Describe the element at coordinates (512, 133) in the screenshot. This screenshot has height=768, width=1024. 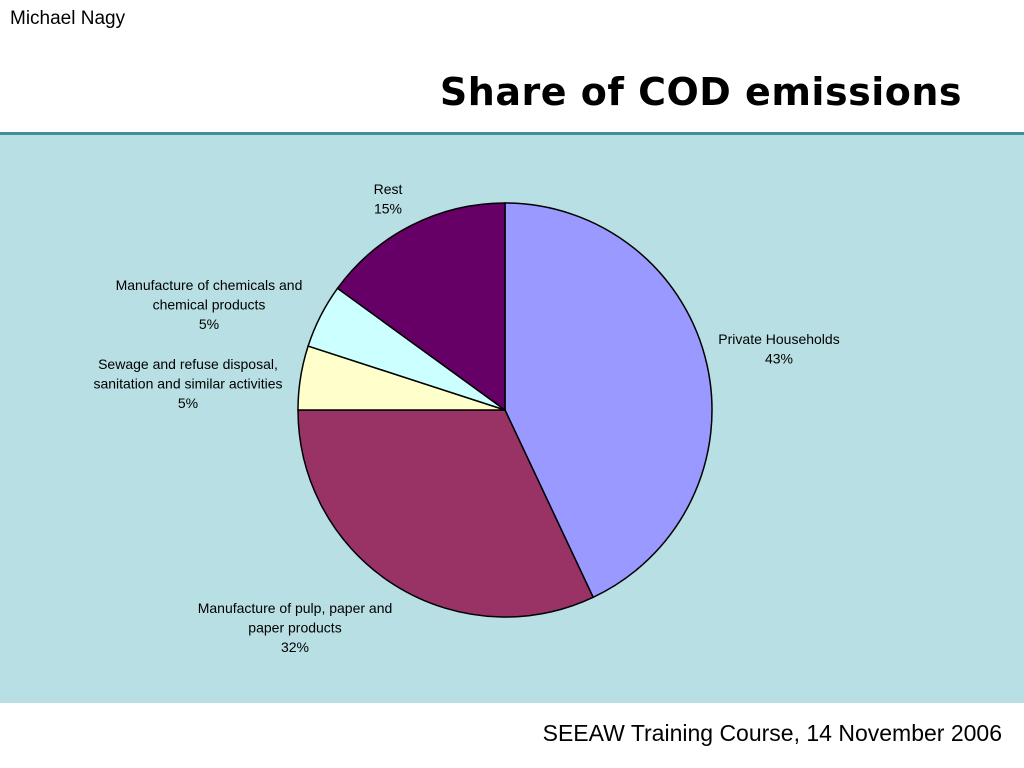
I see `header-divider` at that location.